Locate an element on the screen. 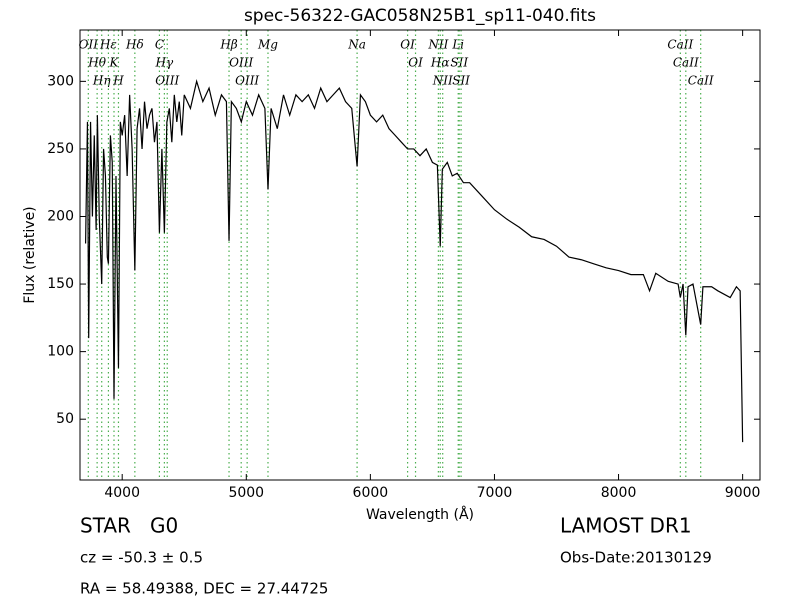 The image size is (800, 600). y-tick-label: 200 is located at coordinates (60, 216).